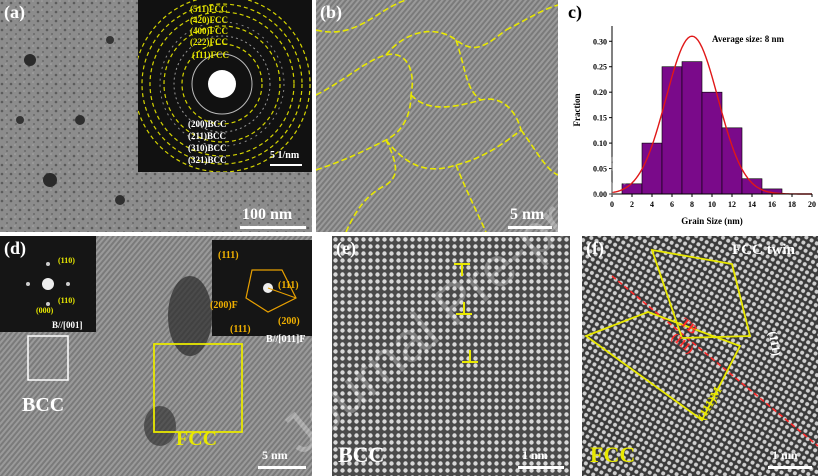 The width and height of the screenshot is (818, 476). Describe the element at coordinates (285, 155) in the screenshot. I see `inset-scale-label: 5 1/nm` at that location.